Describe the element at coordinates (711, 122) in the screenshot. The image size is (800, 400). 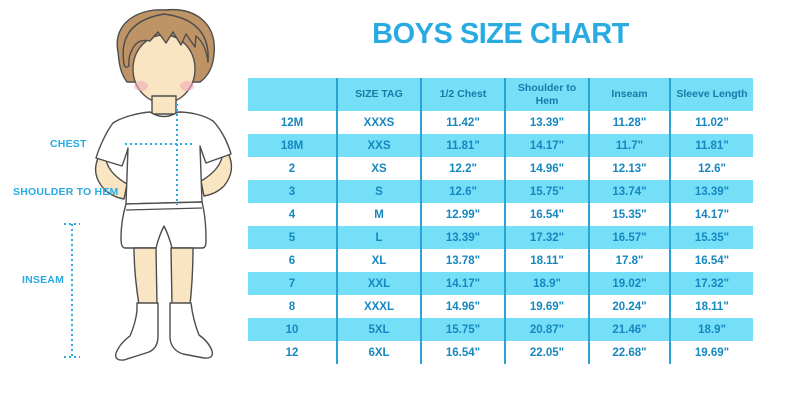
I see `table-cell: 11.02"` at that location.